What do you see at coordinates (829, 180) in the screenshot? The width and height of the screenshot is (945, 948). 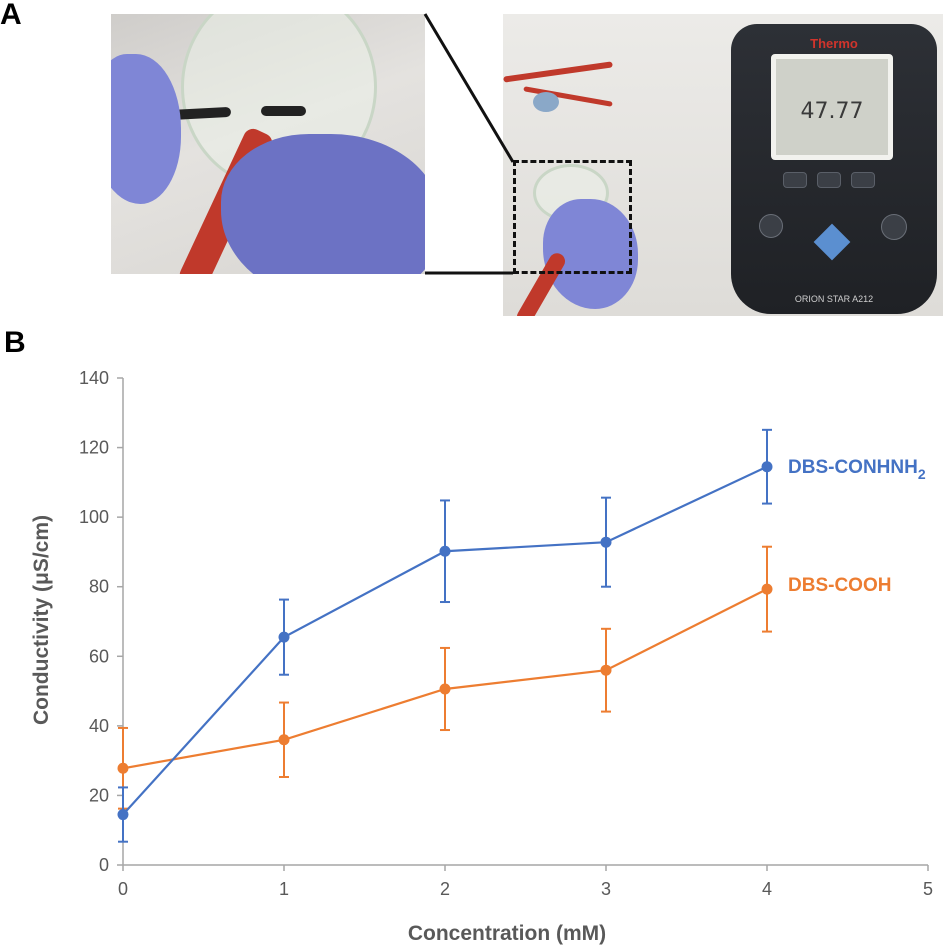 I see `meter-button-f2` at bounding box center [829, 180].